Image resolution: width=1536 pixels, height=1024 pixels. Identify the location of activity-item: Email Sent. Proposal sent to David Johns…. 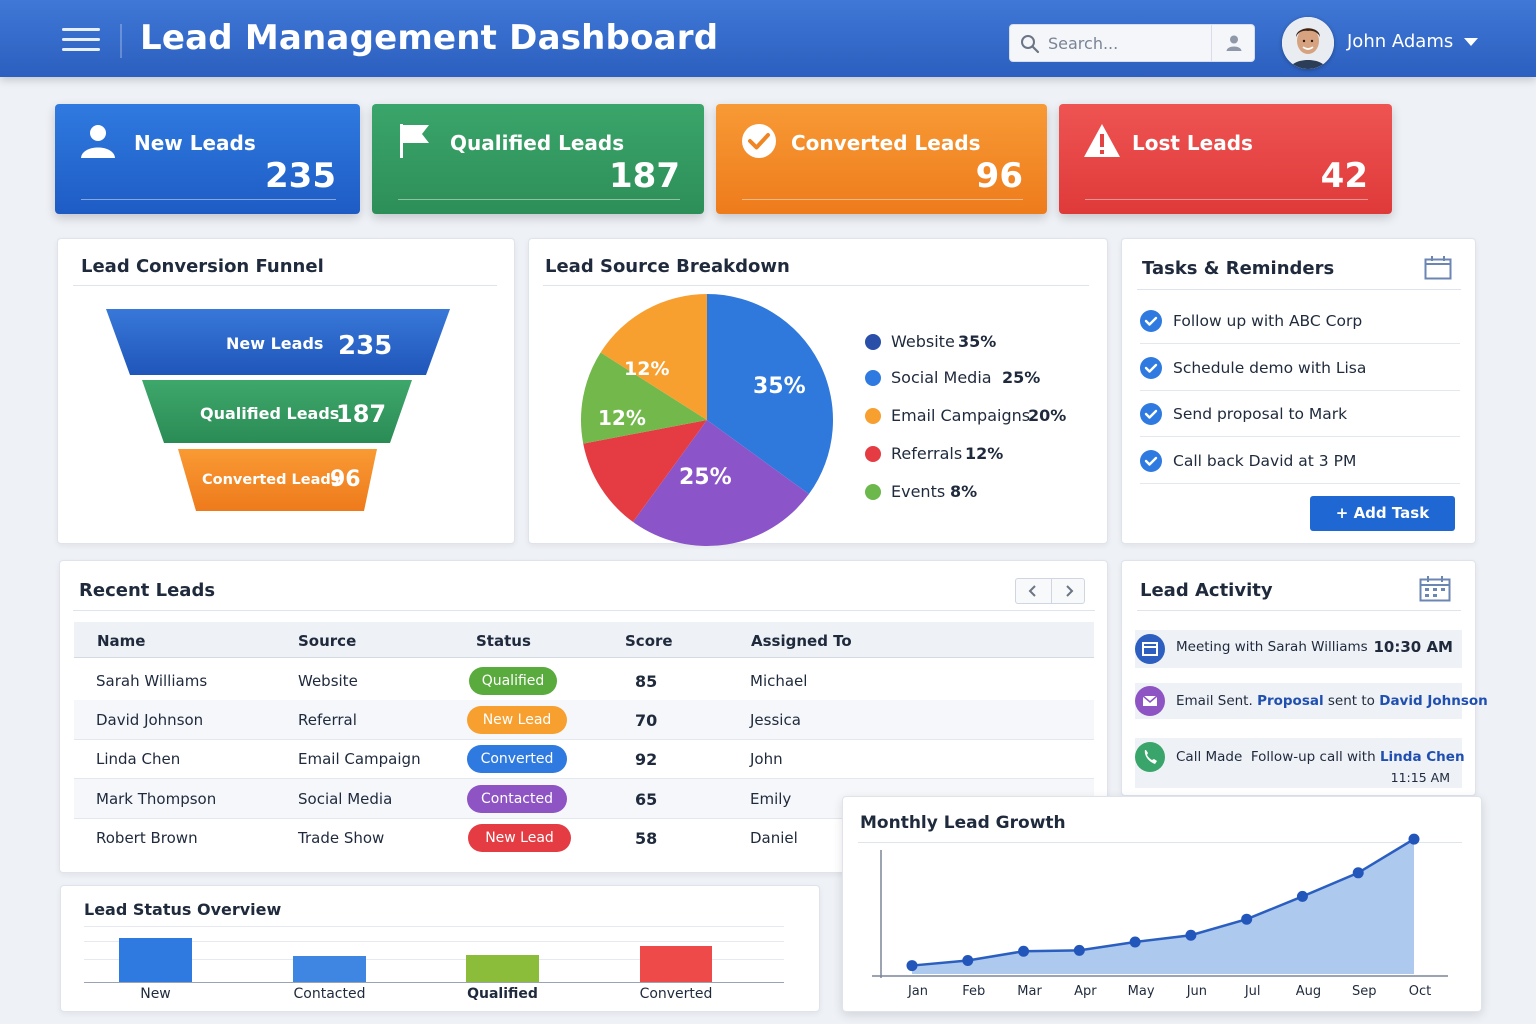
(1311, 701).